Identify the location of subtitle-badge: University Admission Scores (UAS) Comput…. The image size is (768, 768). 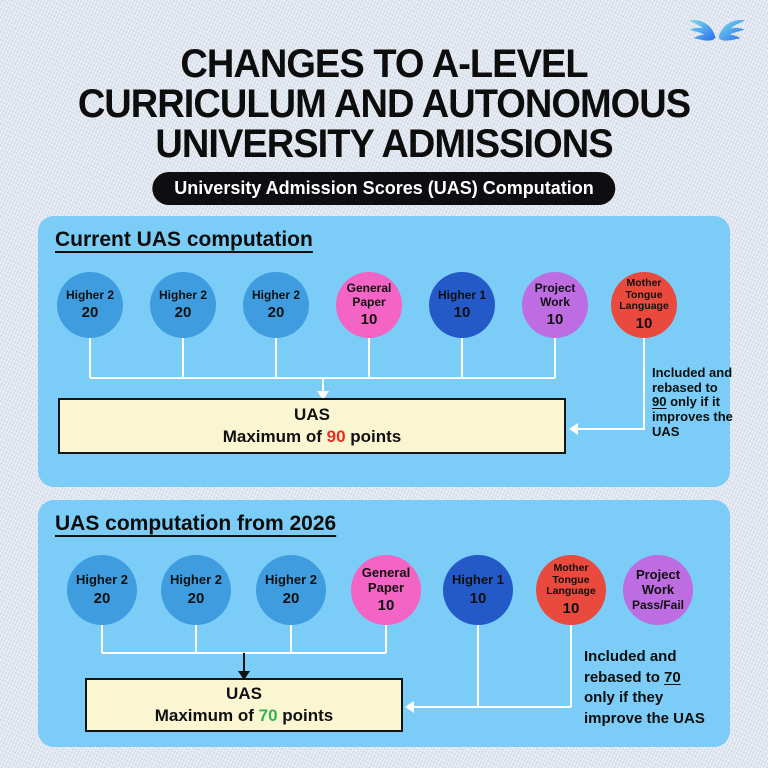
(384, 188).